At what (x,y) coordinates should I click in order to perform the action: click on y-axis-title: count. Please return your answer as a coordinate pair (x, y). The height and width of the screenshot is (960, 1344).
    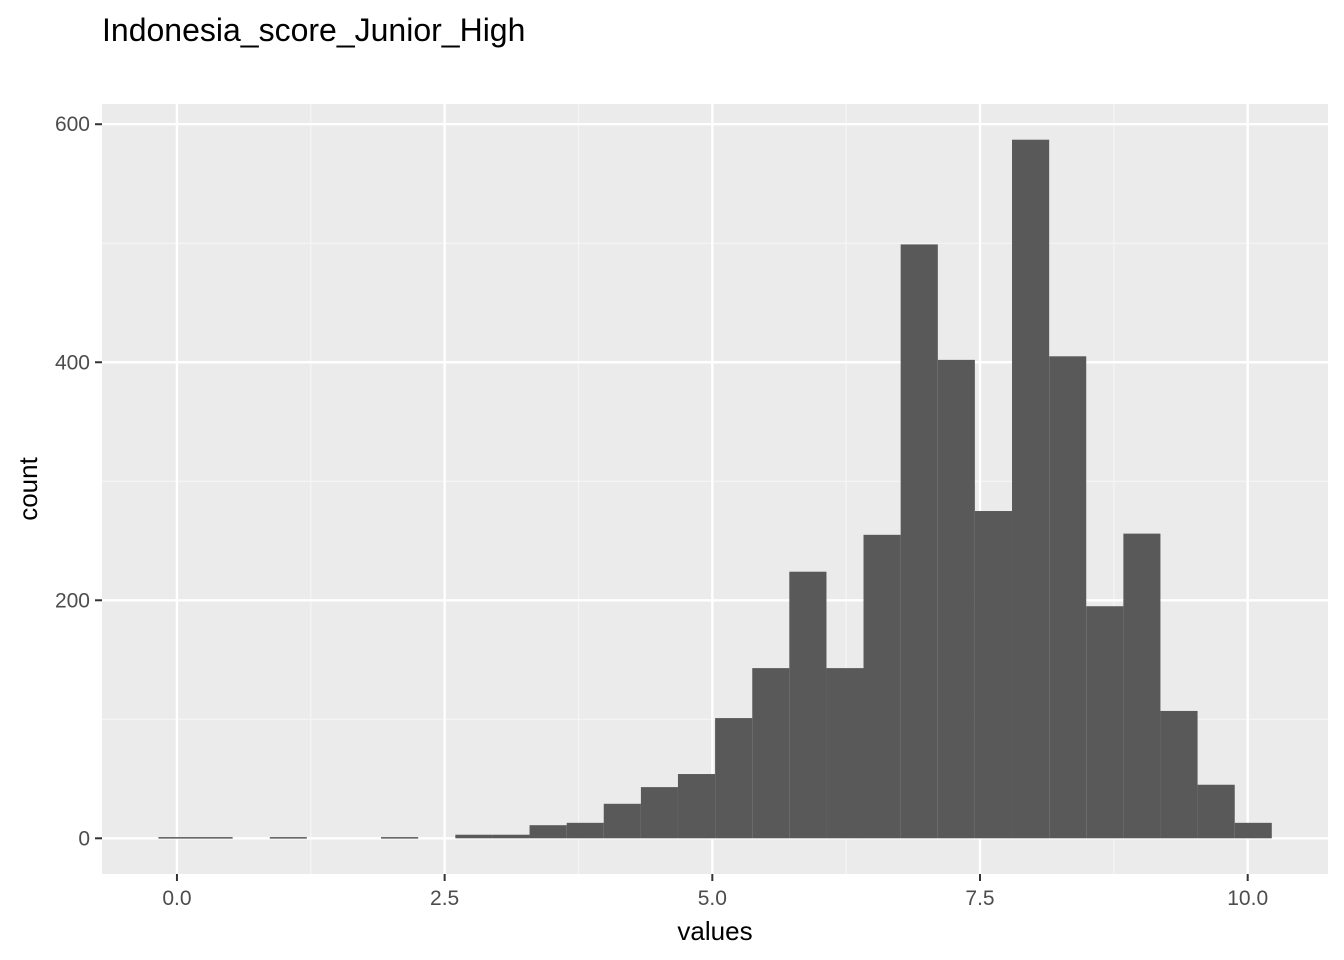
    Looking at the image, I should click on (28, 488).